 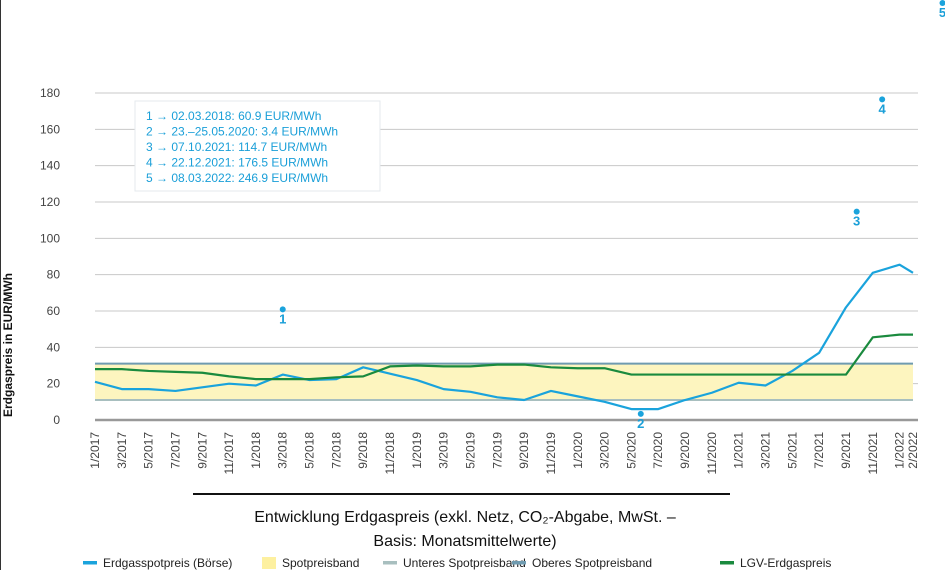 What do you see at coordinates (883, 108) in the screenshot?
I see `annotation-marker-label: 4` at bounding box center [883, 108].